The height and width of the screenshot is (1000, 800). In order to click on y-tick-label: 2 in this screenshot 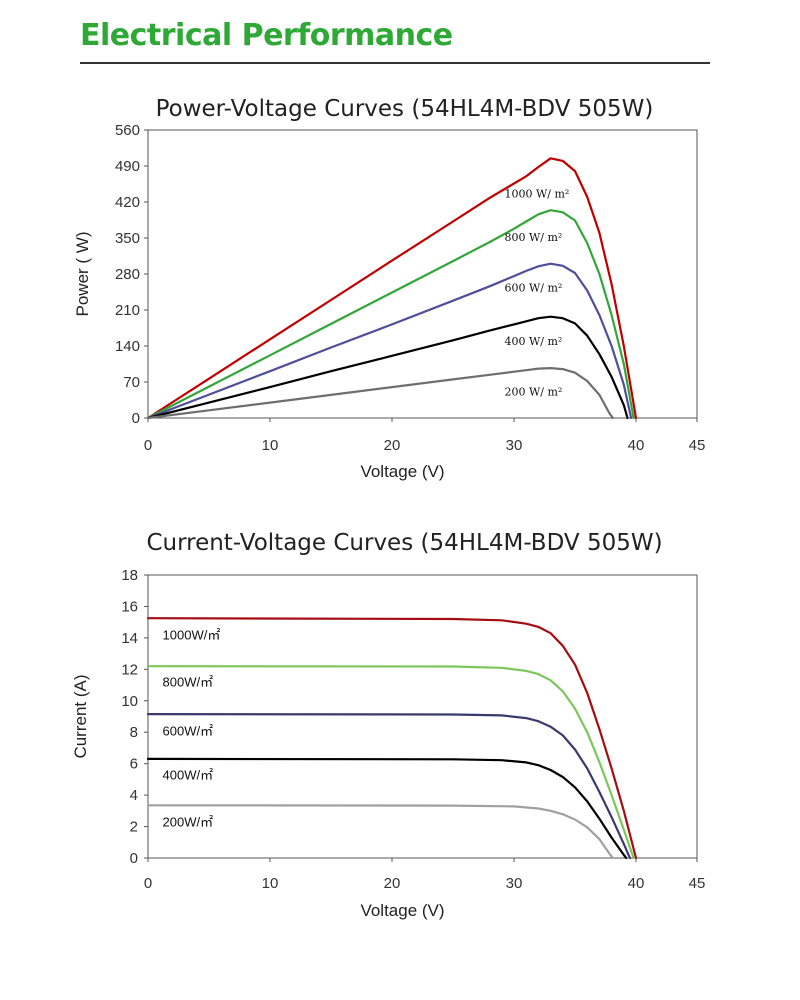, I will do `click(134, 827)`.